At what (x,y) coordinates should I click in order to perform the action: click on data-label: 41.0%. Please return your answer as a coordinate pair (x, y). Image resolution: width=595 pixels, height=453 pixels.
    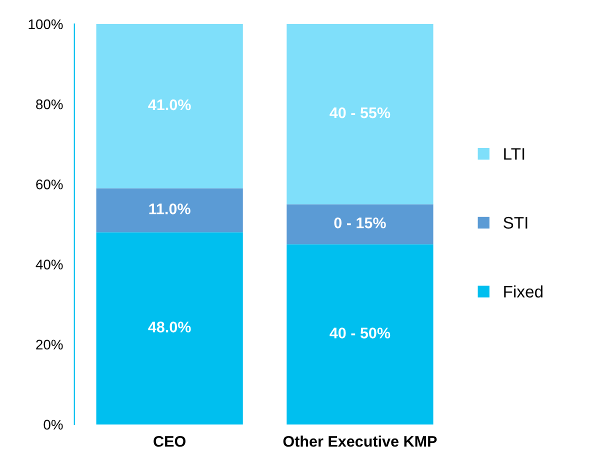
    Looking at the image, I should click on (169, 104).